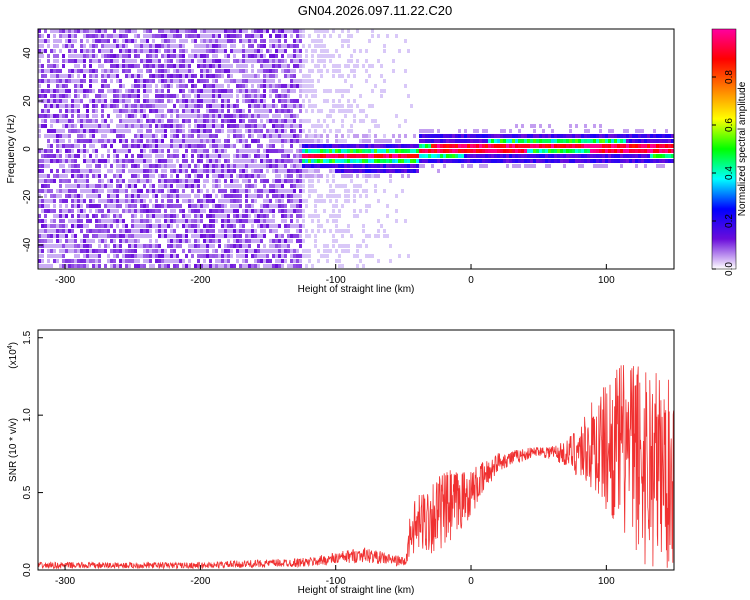 This screenshot has height=600, width=750. What do you see at coordinates (724, 149) in the screenshot?
I see `colorbar-gradient` at bounding box center [724, 149].